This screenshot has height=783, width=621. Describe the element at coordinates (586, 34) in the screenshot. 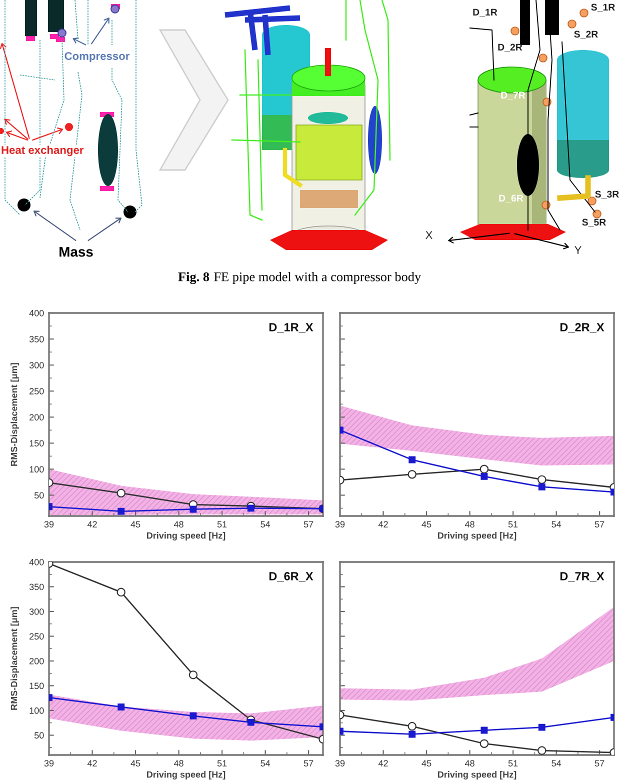

I see `text: S_2R` at that location.